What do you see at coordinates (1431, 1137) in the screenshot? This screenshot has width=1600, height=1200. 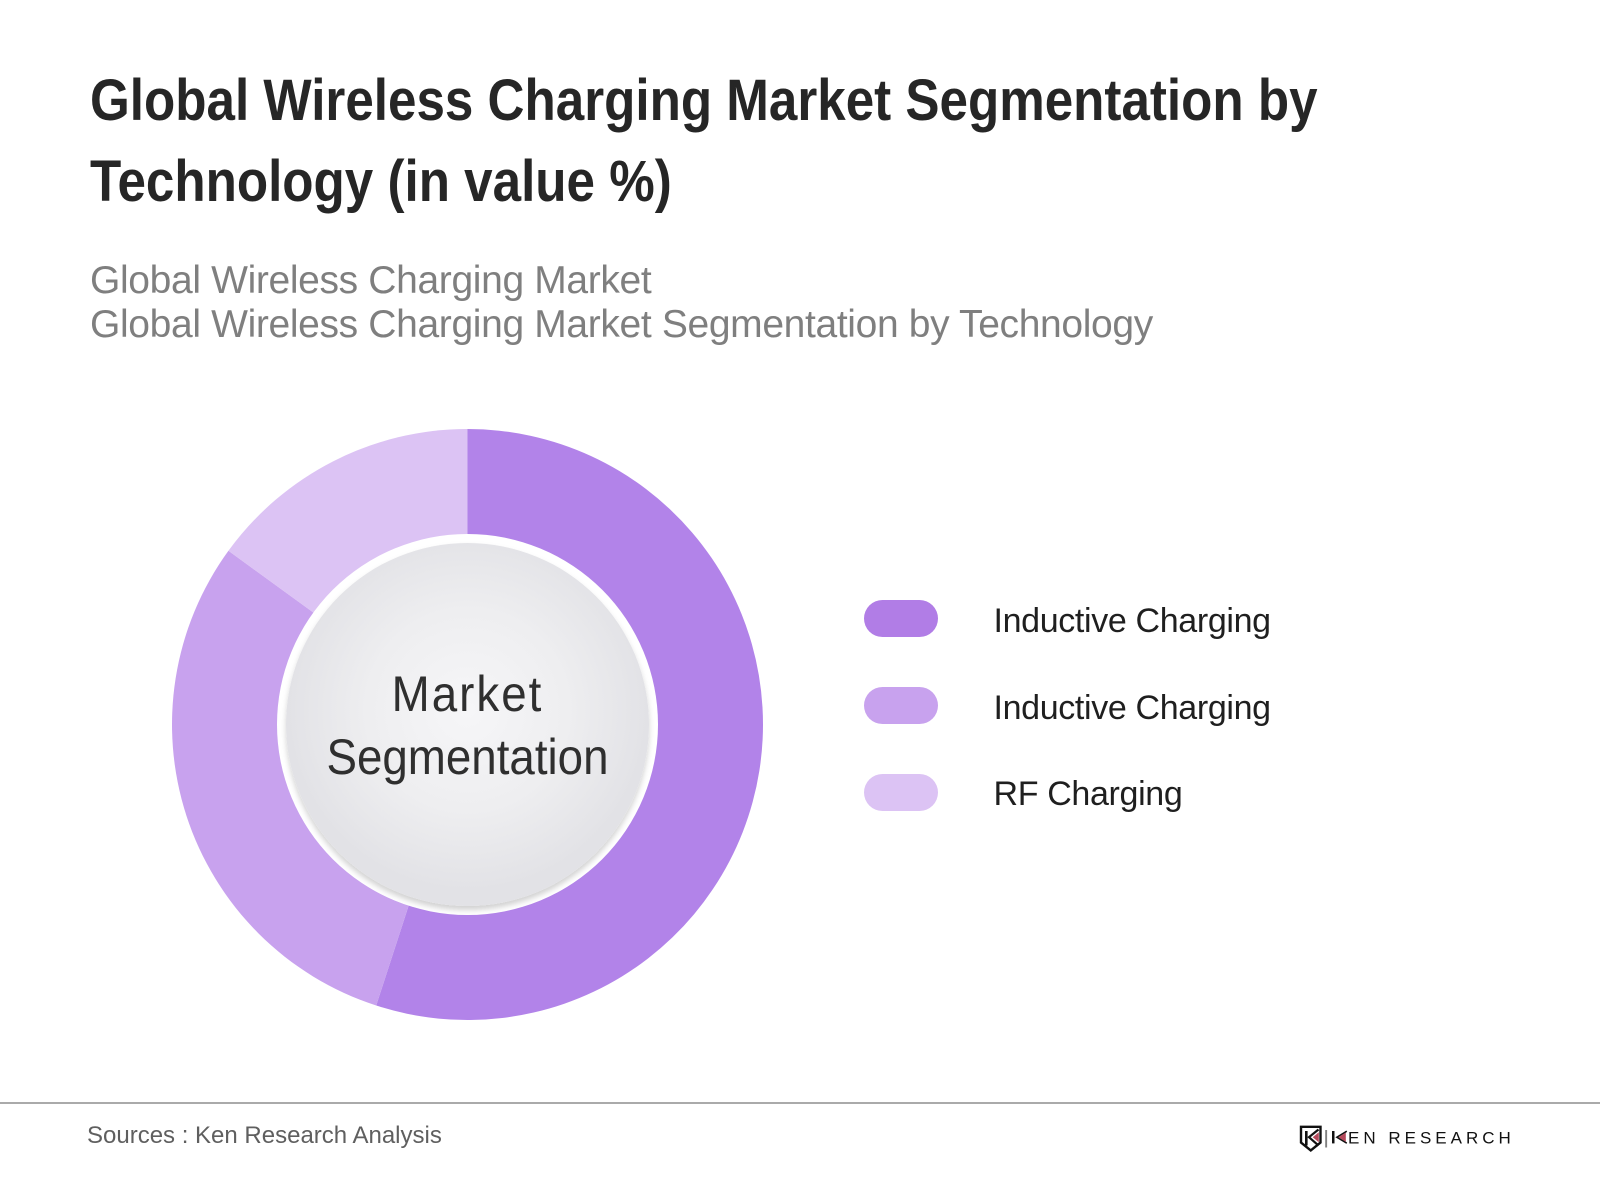 I see `svg-text: EN RESEARCH` at bounding box center [1431, 1137].